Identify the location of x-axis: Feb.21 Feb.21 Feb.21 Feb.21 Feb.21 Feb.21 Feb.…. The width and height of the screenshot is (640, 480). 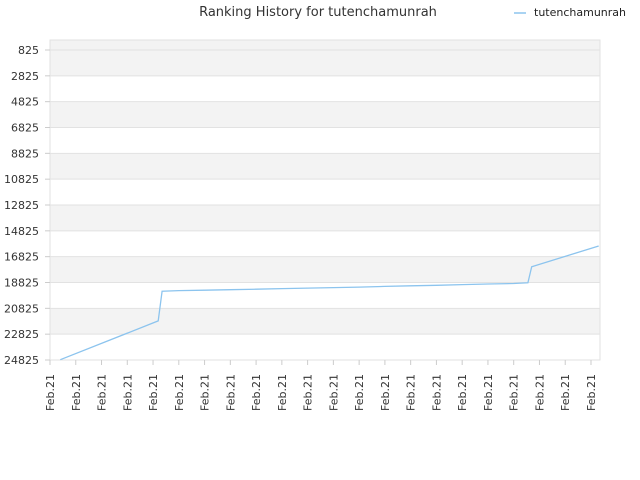
(321, 385).